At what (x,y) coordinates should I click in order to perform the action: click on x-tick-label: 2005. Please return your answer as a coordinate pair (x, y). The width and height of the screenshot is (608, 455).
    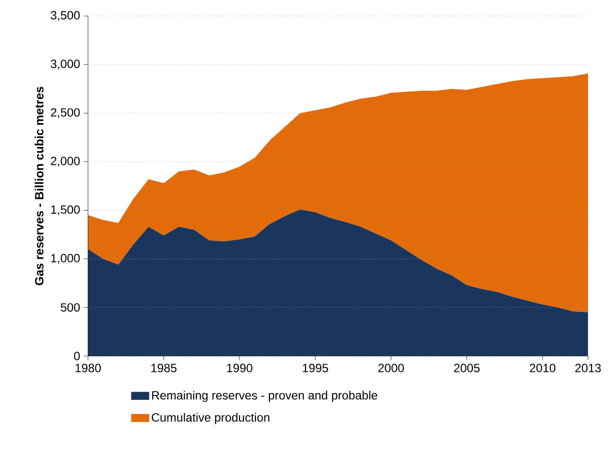
    Looking at the image, I should click on (467, 368).